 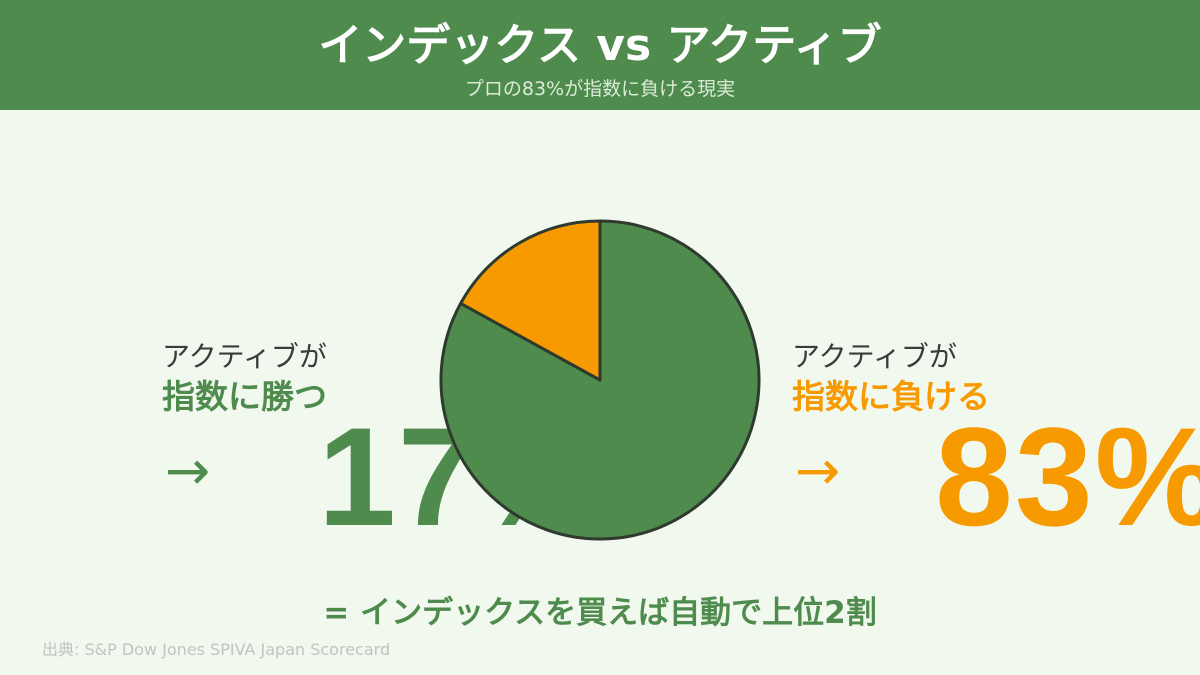 What do you see at coordinates (244, 396) in the screenshot?
I see `win-label-line2: 指数に勝つ` at bounding box center [244, 396].